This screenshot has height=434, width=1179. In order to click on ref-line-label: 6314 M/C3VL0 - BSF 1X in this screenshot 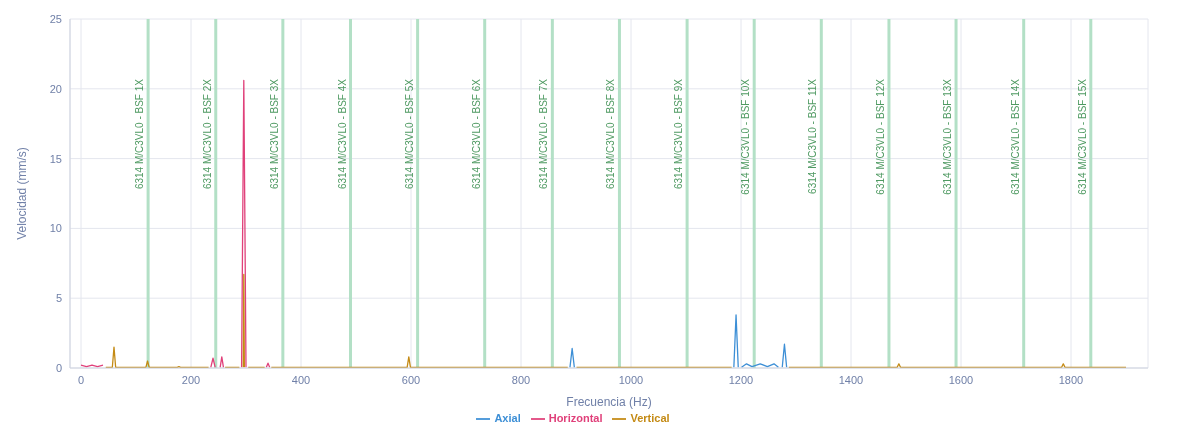, I will do `click(140, 134)`.